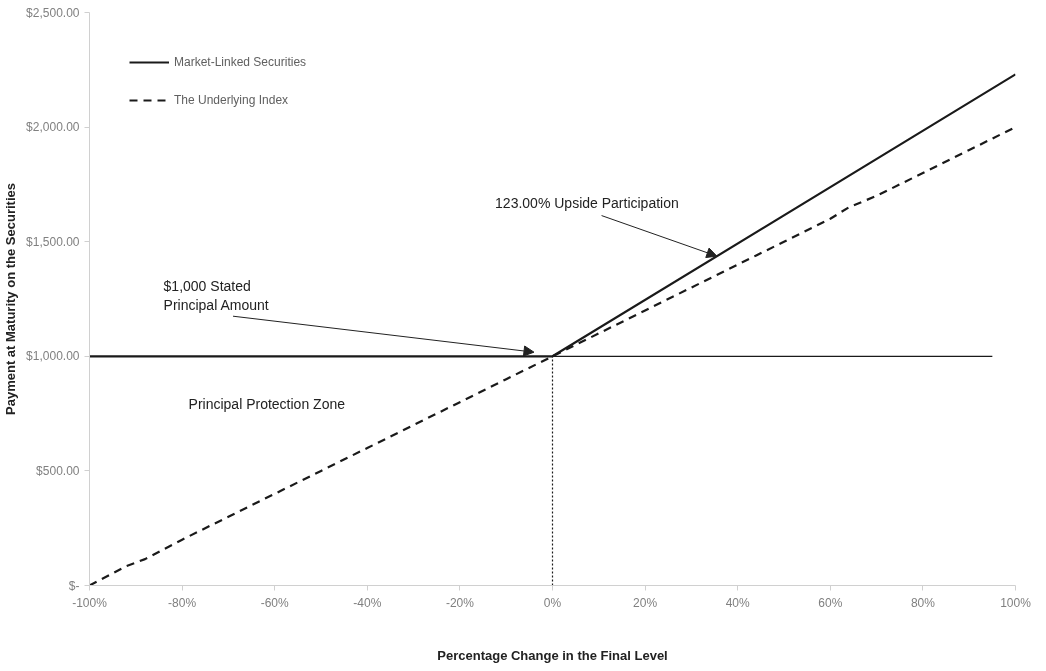 This screenshot has width=1046, height=671. I want to click on y-tick-label: $1,500.00, so click(53, 241).